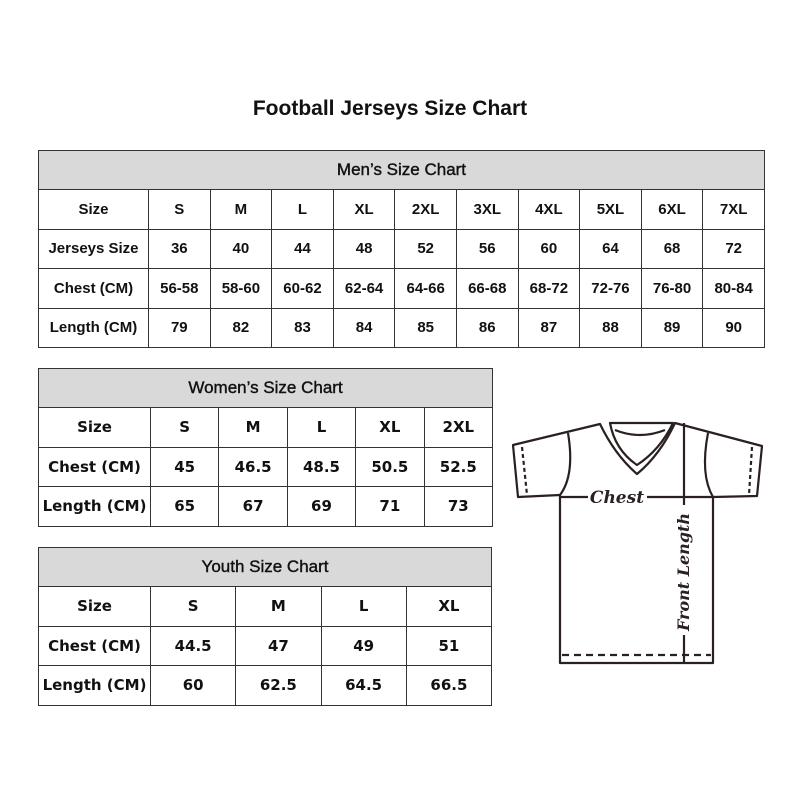 The width and height of the screenshot is (800, 800). What do you see at coordinates (683, 572) in the screenshot?
I see `front-length-label: Front Length` at bounding box center [683, 572].